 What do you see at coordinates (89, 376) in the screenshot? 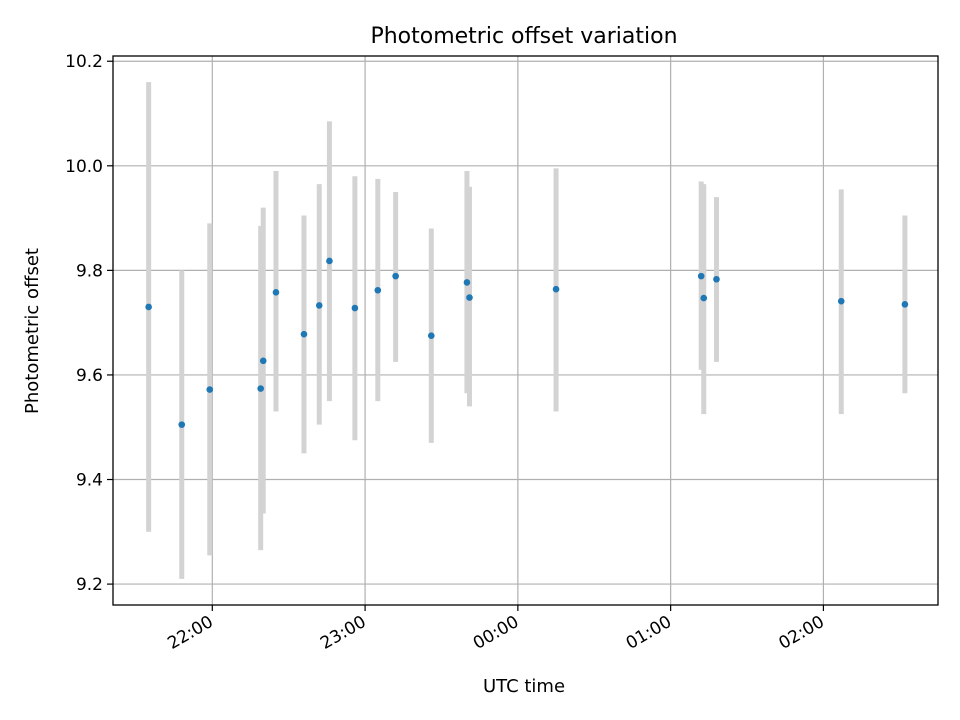
I see `y-tick-label: 9.6` at bounding box center [89, 376].